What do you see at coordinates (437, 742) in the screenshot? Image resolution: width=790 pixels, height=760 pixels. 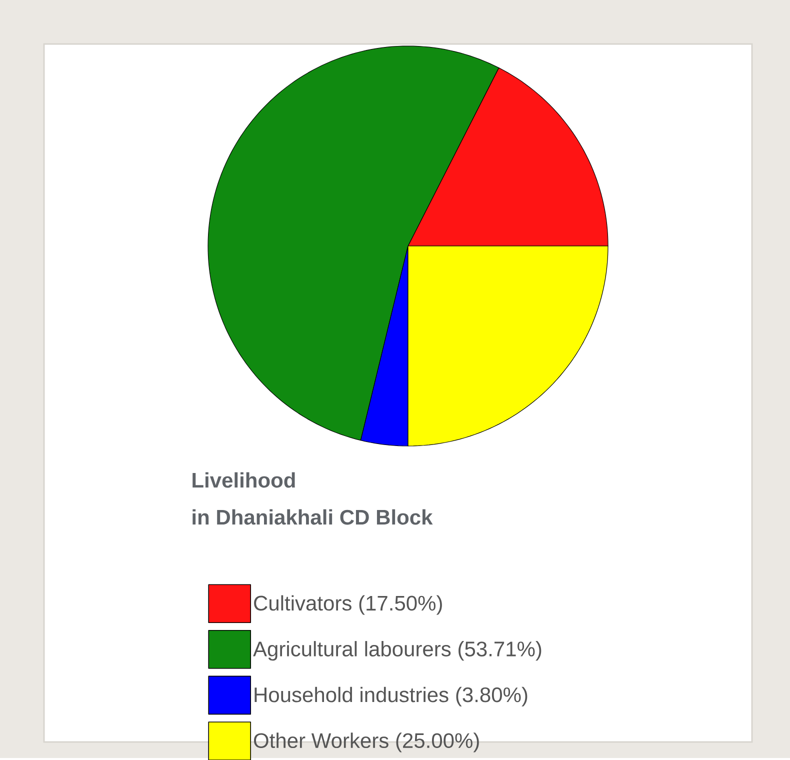 I see `data-label: (25.00%)` at bounding box center [437, 742].